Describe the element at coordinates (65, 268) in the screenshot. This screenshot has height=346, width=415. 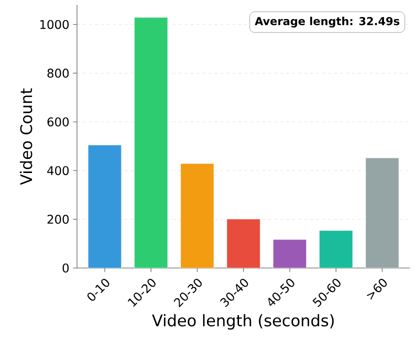
I see `y-tick-label: 0` at that location.